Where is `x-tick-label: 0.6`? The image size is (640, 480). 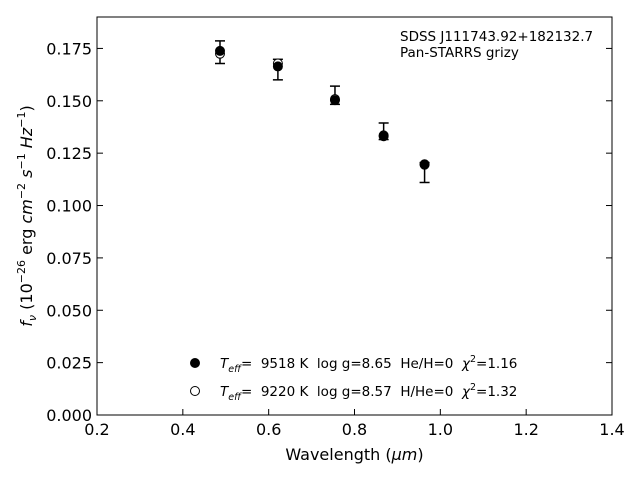 x-tick-label: 0.6 is located at coordinates (268, 429).